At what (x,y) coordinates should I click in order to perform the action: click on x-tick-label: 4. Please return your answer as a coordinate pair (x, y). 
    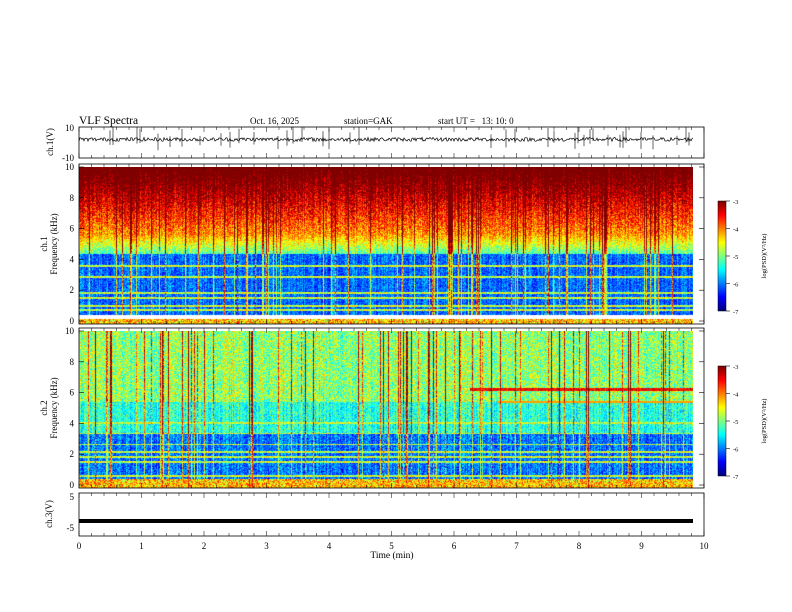
    Looking at the image, I should click on (329, 546).